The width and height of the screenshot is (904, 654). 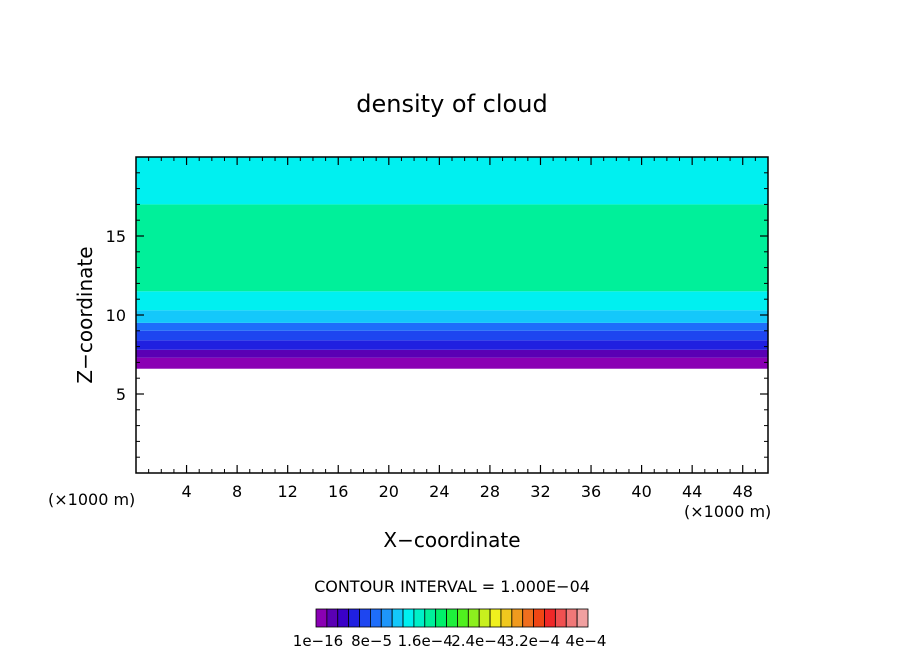 What do you see at coordinates (727, 511) in the screenshot?
I see `x-unit-label: (×1000 m)` at bounding box center [727, 511].